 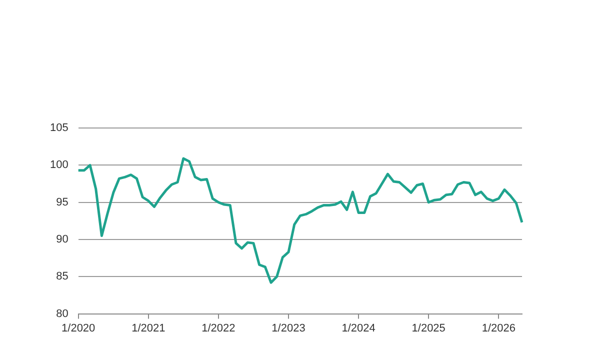 What do you see at coordinates (62, 240) in the screenshot?
I see `y-tick-label: 90` at bounding box center [62, 240].